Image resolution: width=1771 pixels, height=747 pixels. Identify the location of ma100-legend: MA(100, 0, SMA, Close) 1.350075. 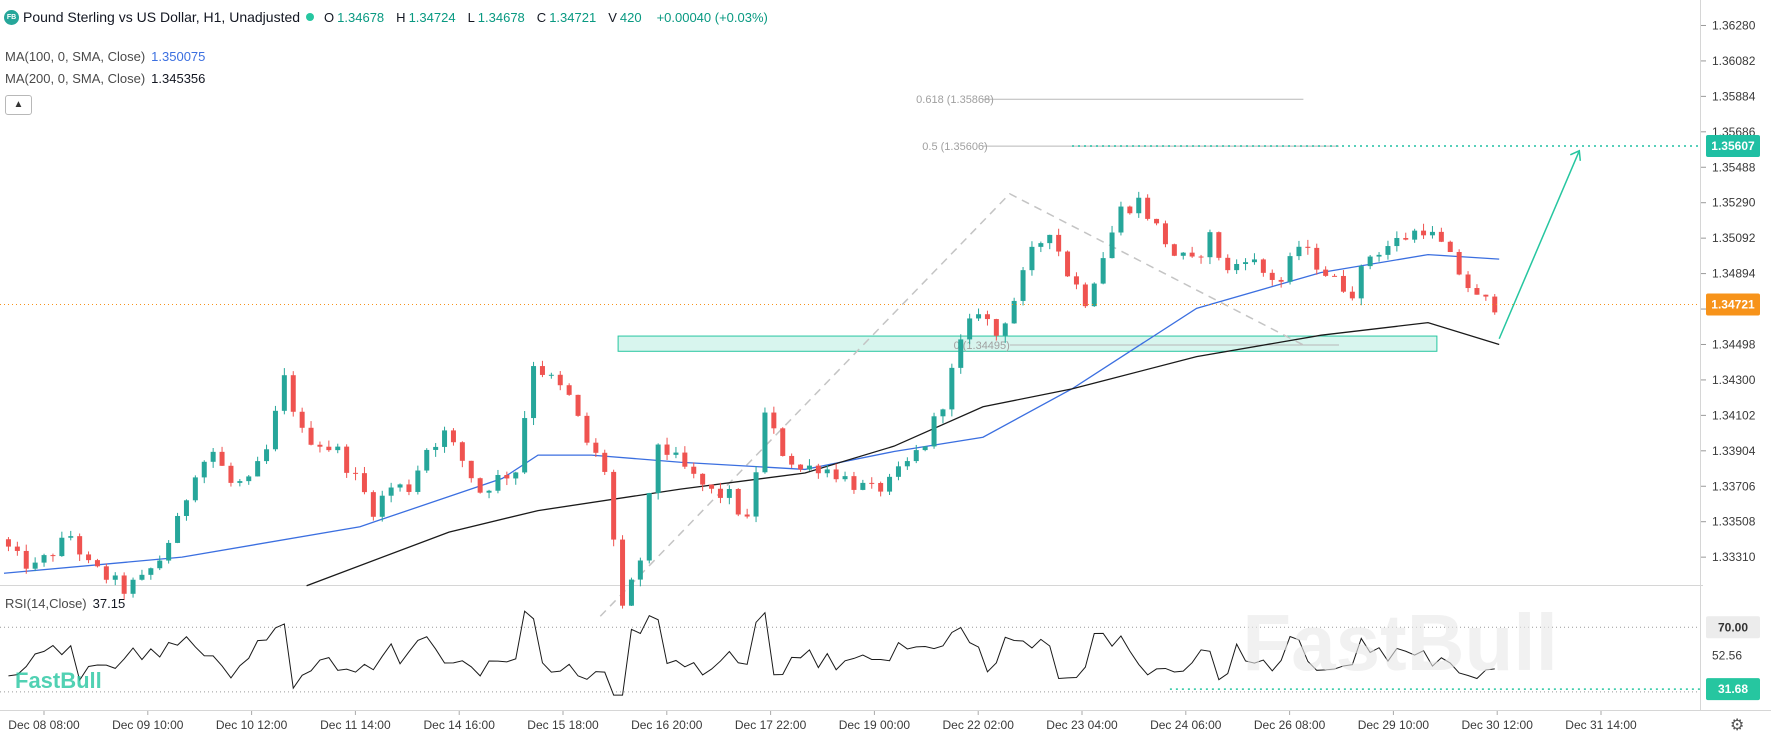
(105, 56).